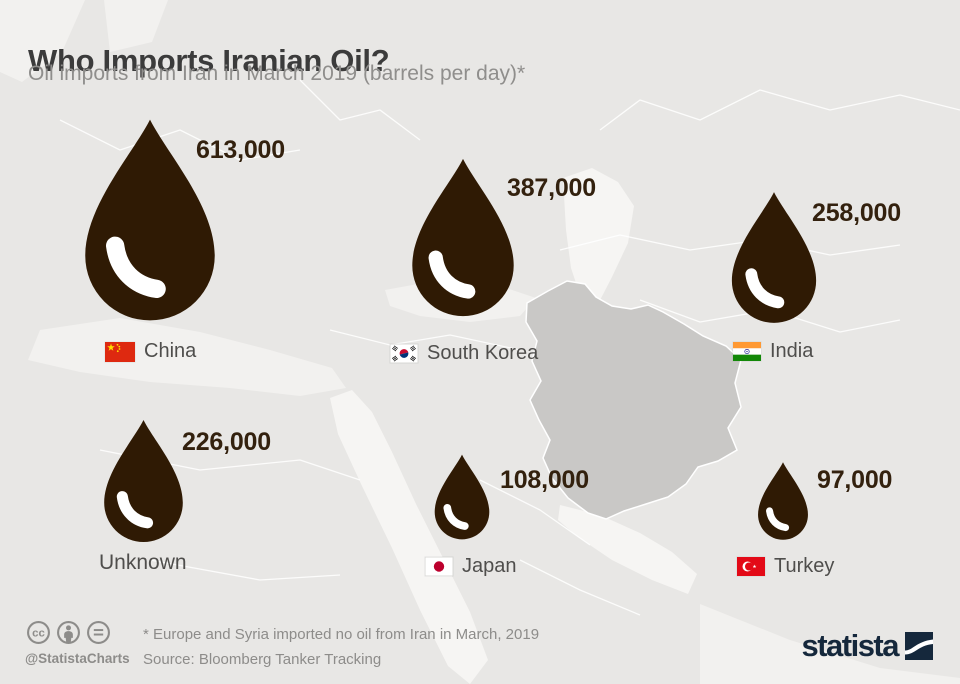 Image resolution: width=960 pixels, height=684 pixels. What do you see at coordinates (747, 351) in the screenshot?
I see `india-flag-icon` at bounding box center [747, 351].